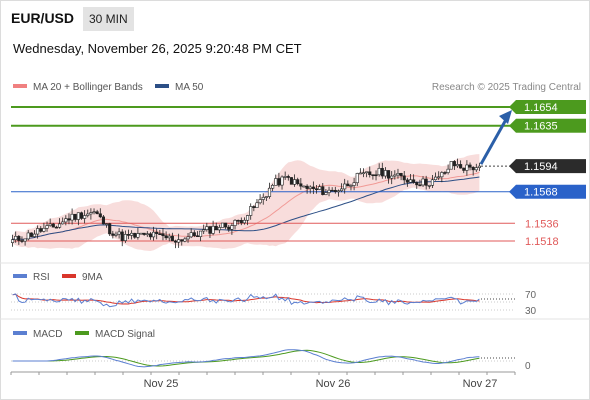  Describe the element at coordinates (246, 300) in the screenshot. I see `rsi-line` at that location.